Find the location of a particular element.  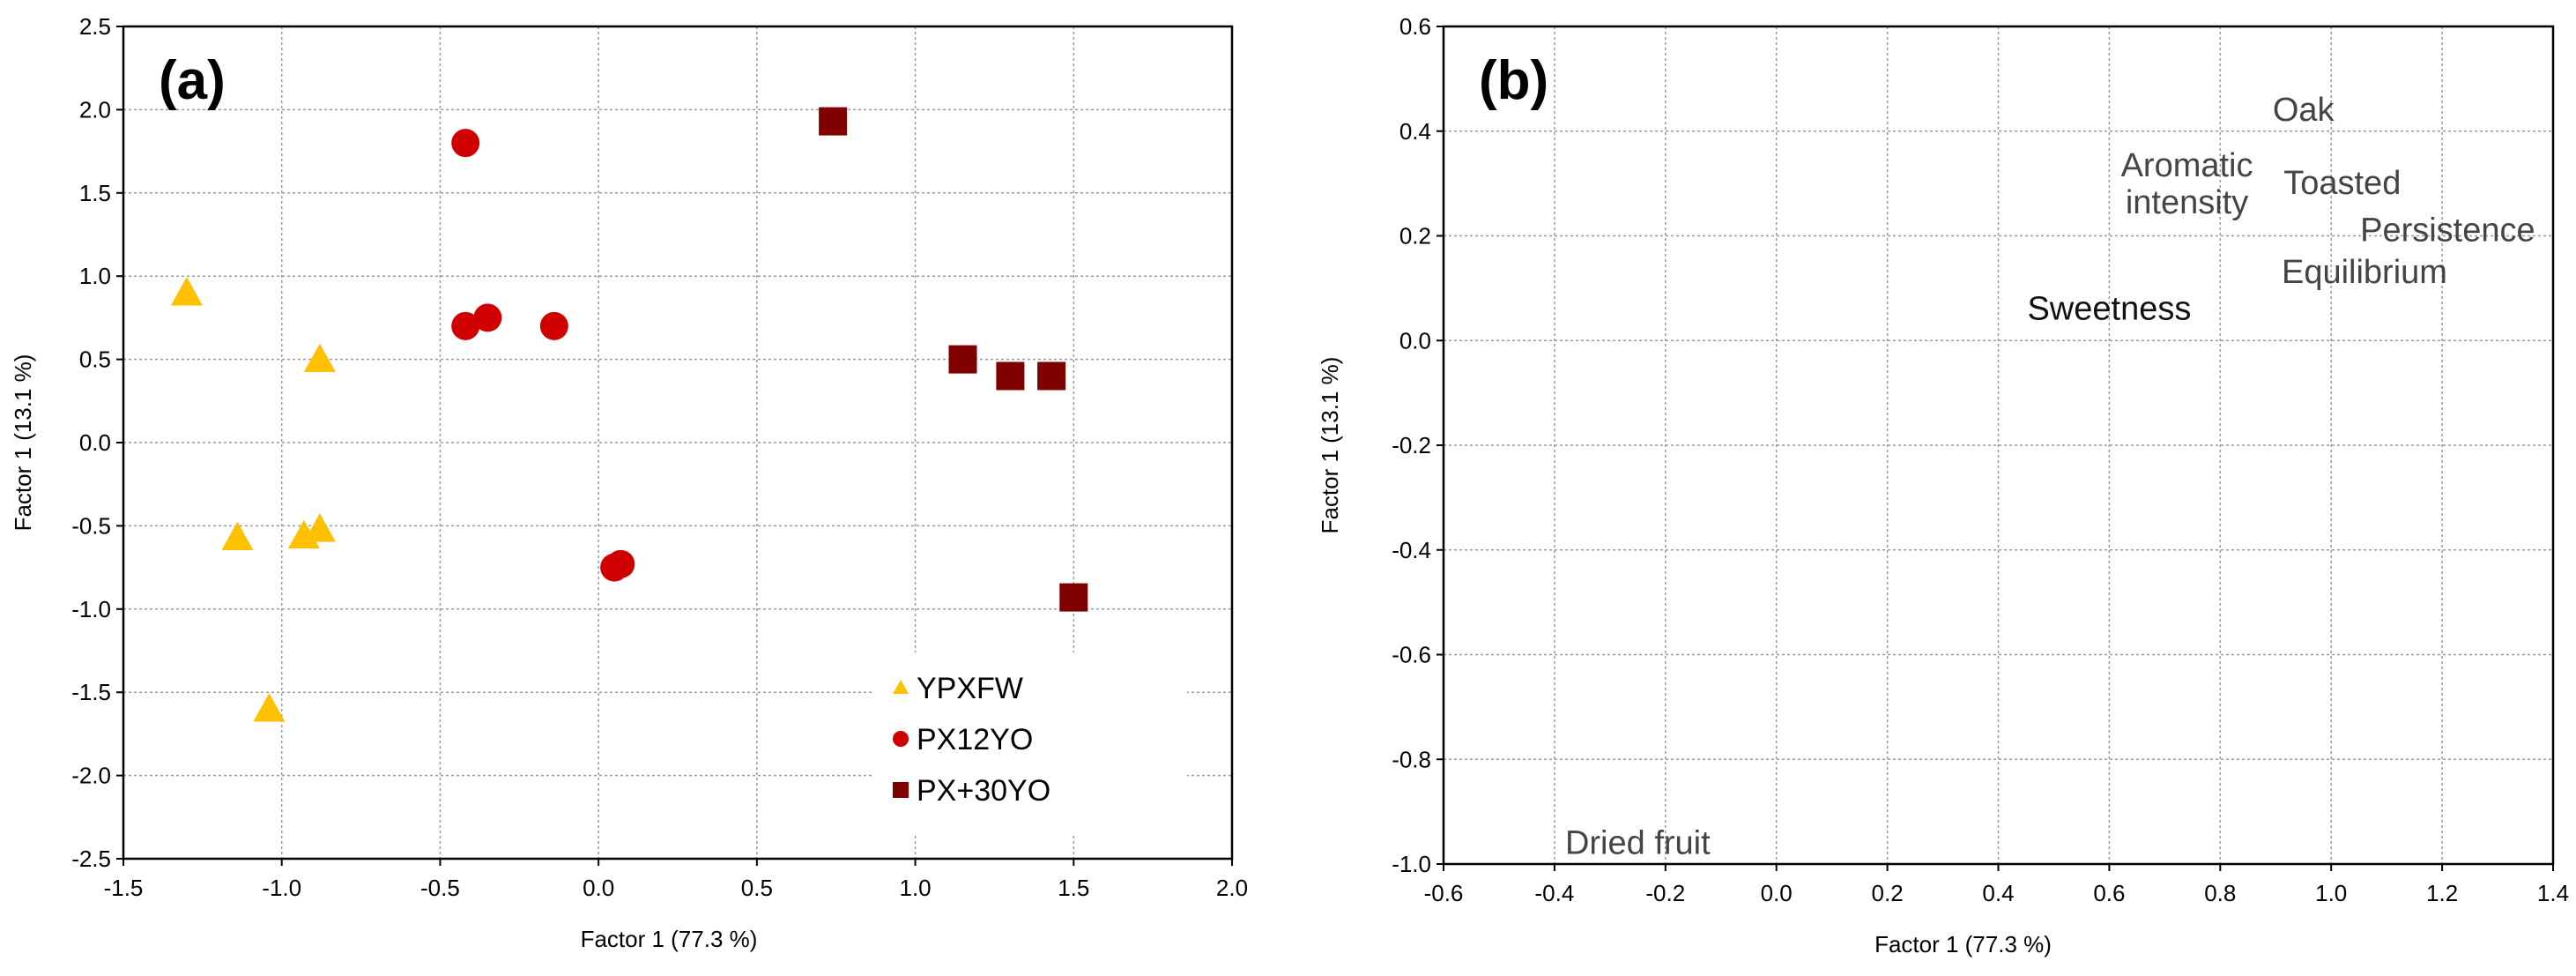

variable-label: Equilibrium is located at coordinates (2364, 272).